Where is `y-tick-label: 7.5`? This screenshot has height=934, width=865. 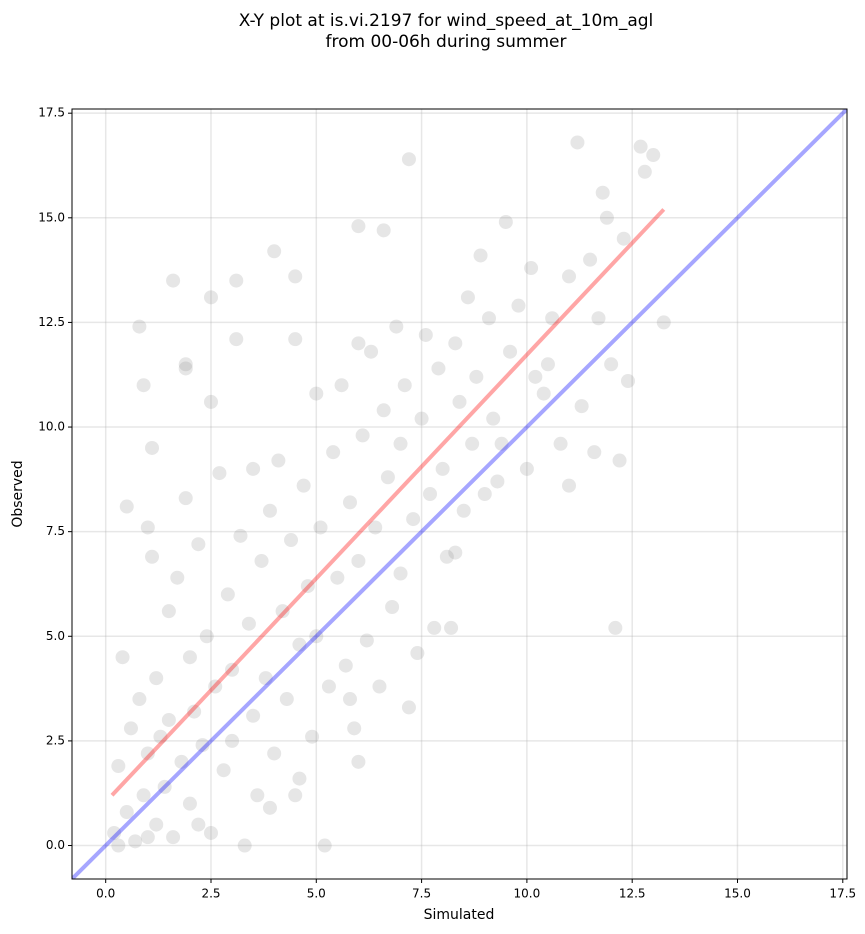 y-tick-label: 7.5 is located at coordinates (55, 531).